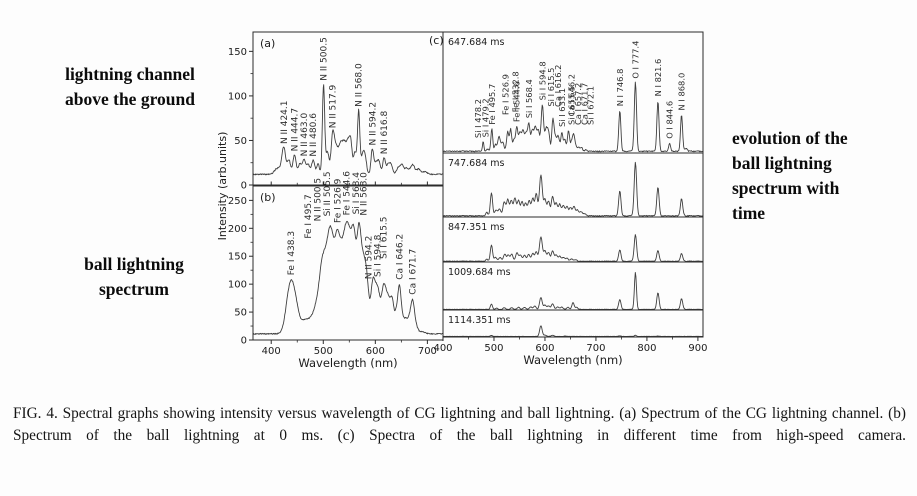 This screenshot has height=496, width=917. Describe the element at coordinates (385, 132) in the screenshot. I see `peak-label: N II 616.8` at that location.